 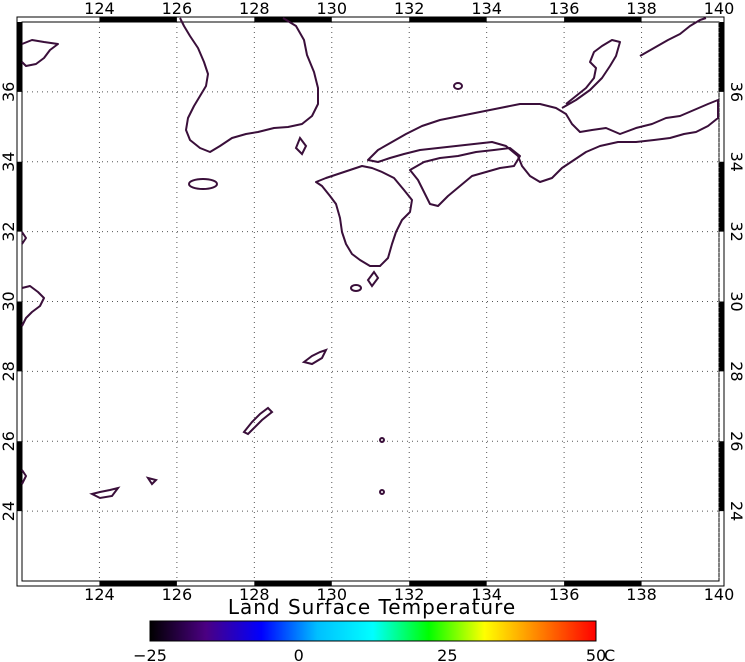 I want to click on lat-ticks-left: 24 26 28 30 32 34 36, so click(x=9, y=302).